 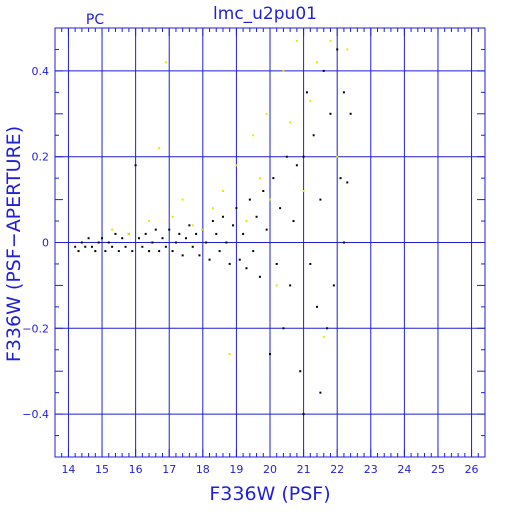 What do you see at coordinates (404, 469) in the screenshot?
I see `x-tick-label: 24` at bounding box center [404, 469].